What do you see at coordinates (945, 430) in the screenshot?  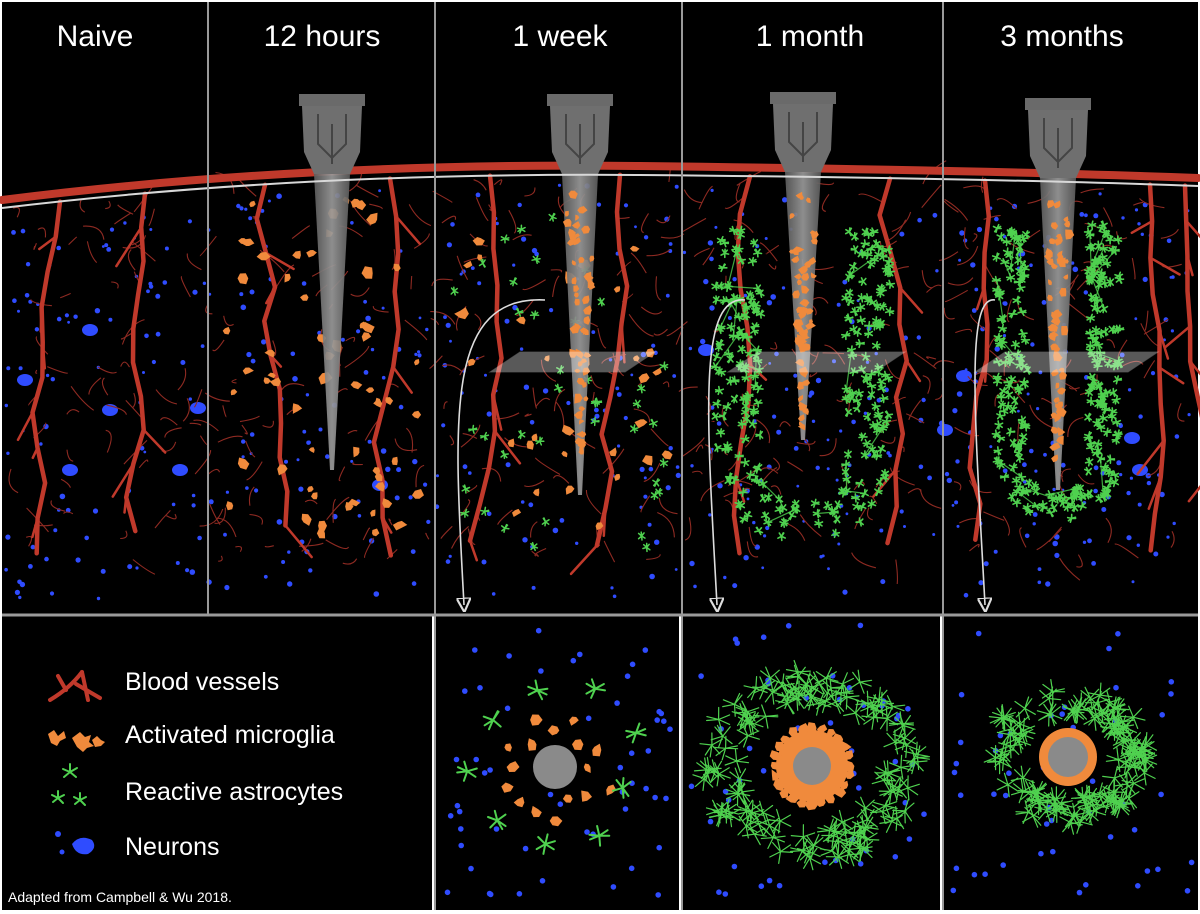 I see `neuron-body` at bounding box center [945, 430].